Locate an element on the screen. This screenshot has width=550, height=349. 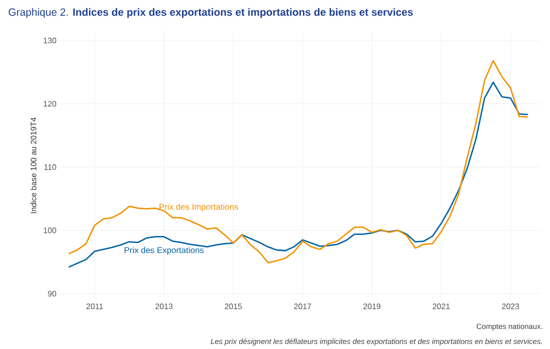
series-label: Prix des Importations is located at coordinates (199, 208).